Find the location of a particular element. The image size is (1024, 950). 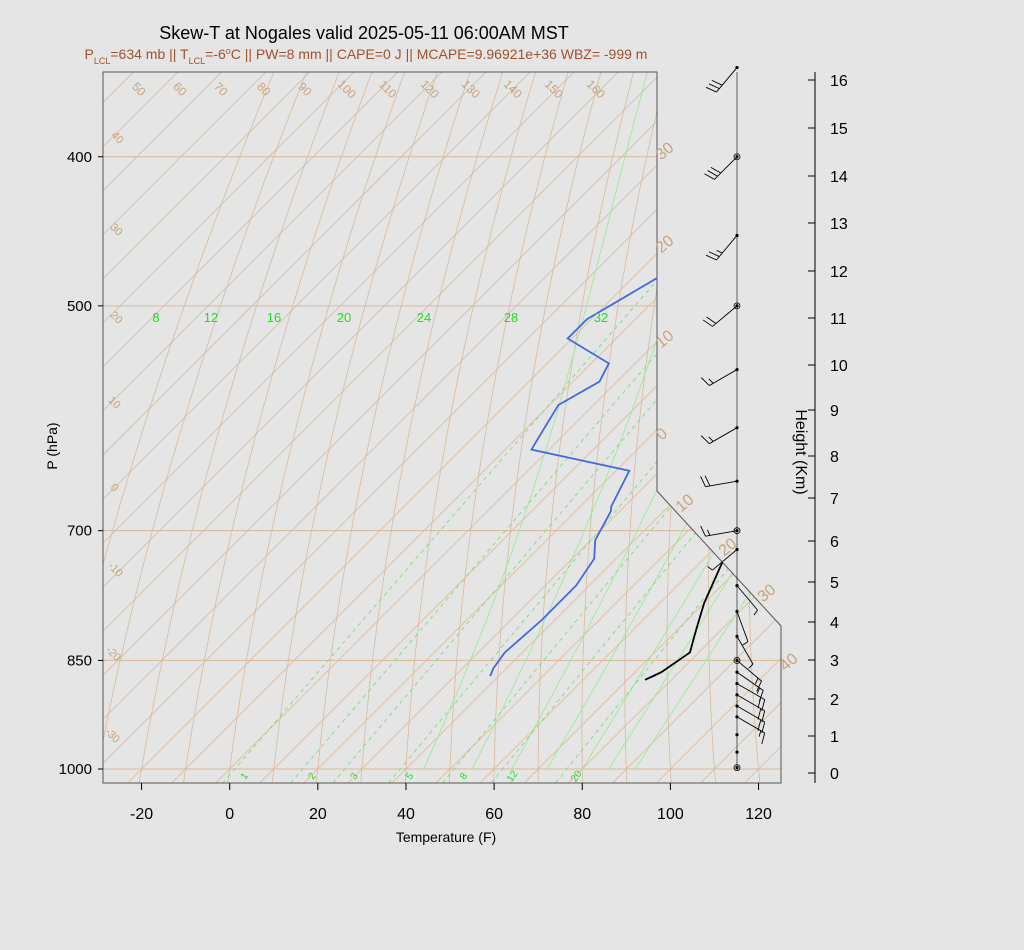

height-tick-label: 8 is located at coordinates (834, 457).